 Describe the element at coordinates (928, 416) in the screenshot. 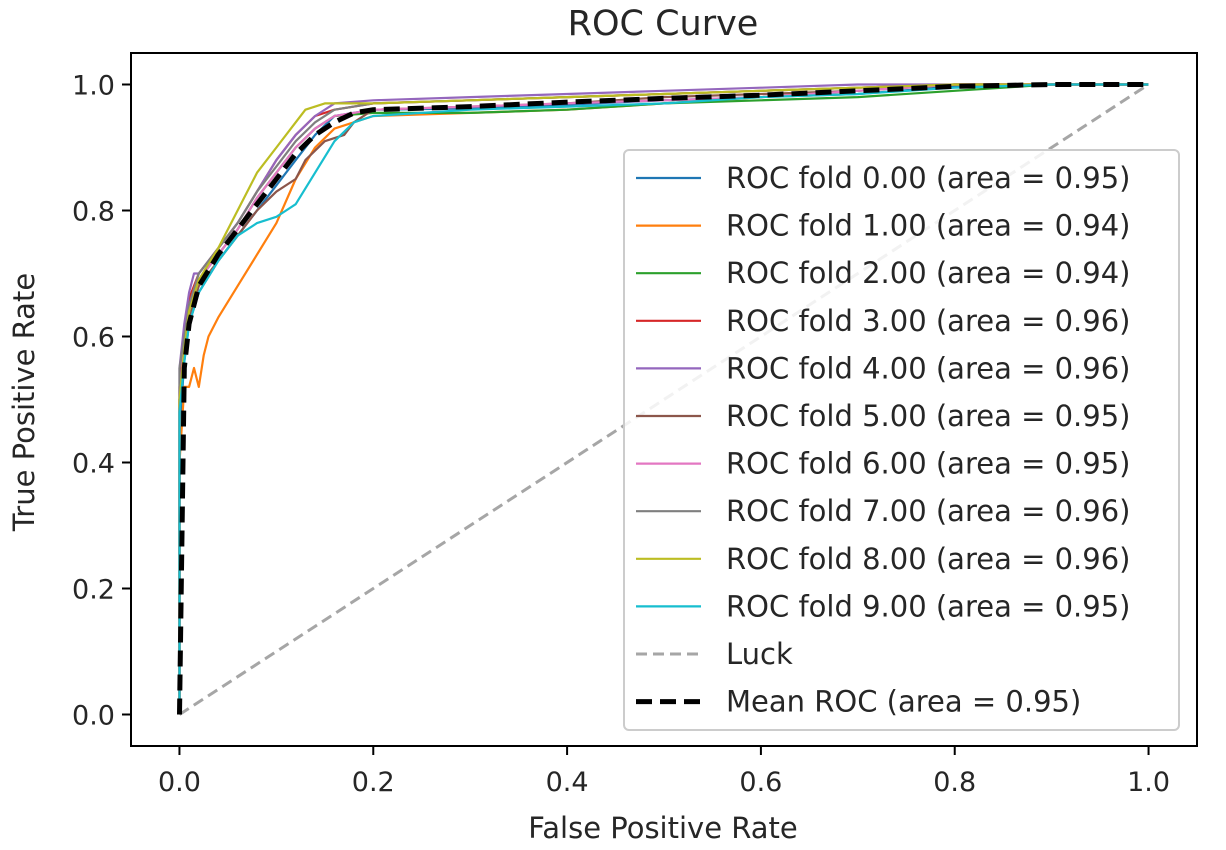

I see `legend-label: ROC fold 5.00 (area = 0.95)` at that location.